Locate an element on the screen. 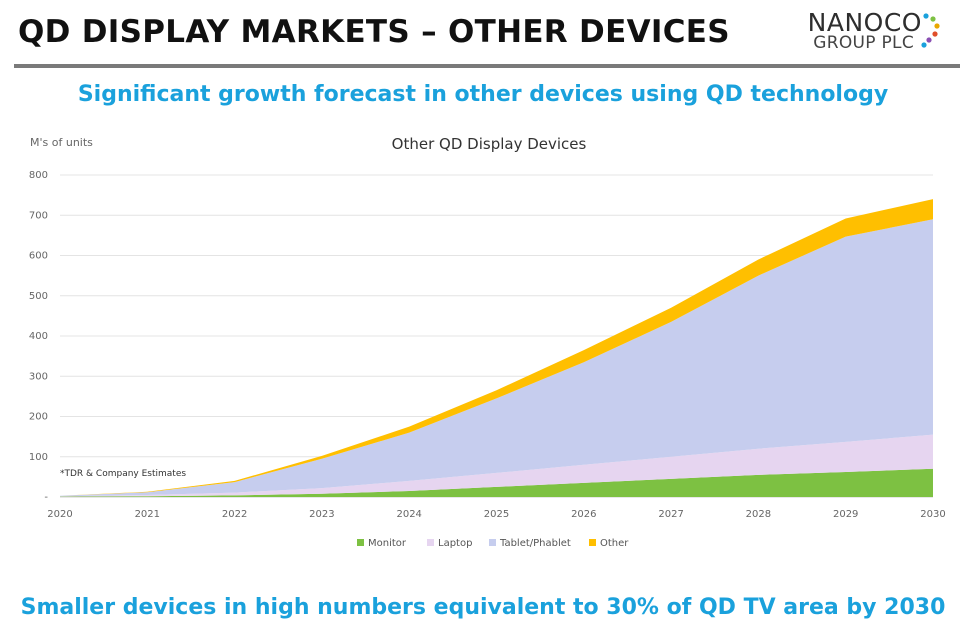 The height and width of the screenshot is (636, 966). area-laptop is located at coordinates (496, 465).